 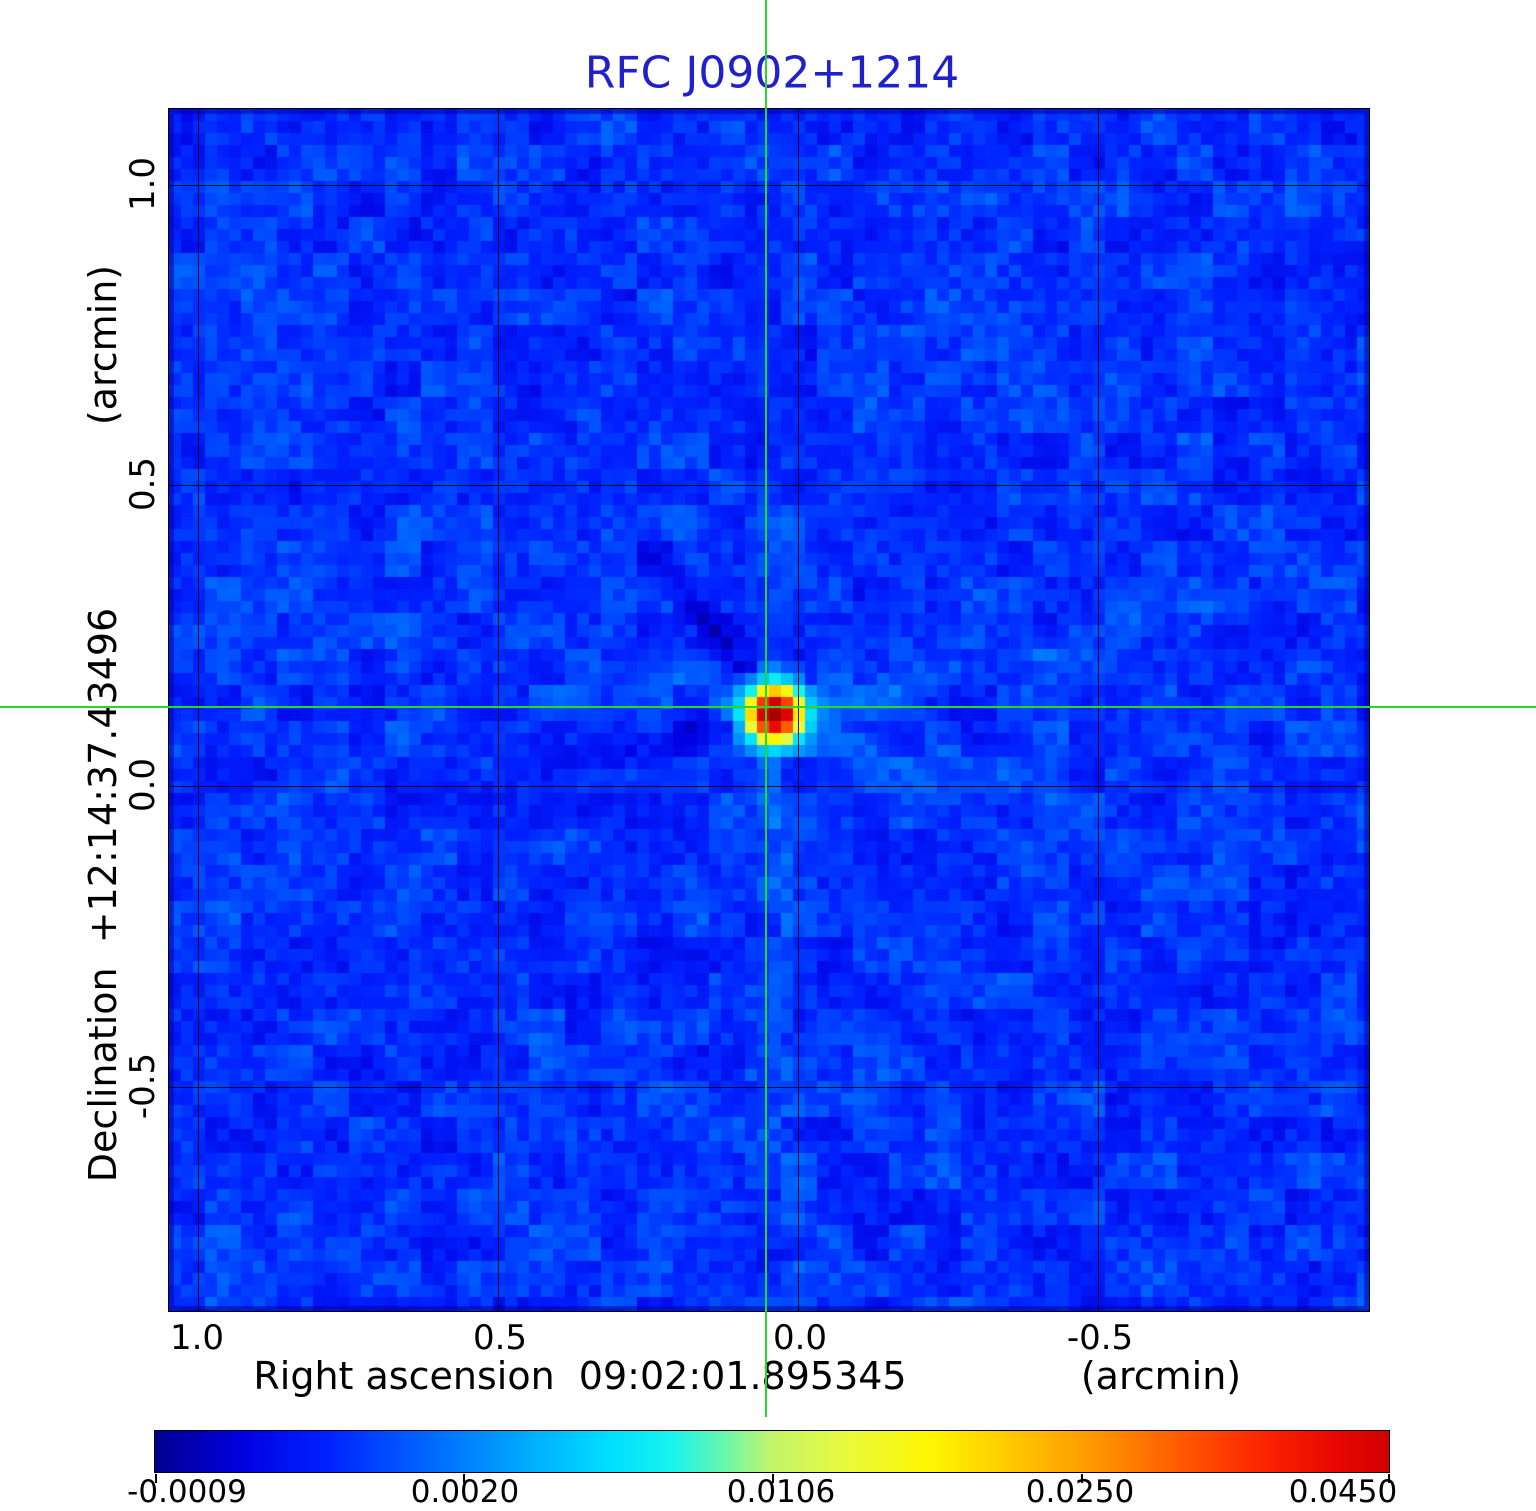 I want to click on y-axis-unit-label: (arcmin), so click(x=103, y=345).